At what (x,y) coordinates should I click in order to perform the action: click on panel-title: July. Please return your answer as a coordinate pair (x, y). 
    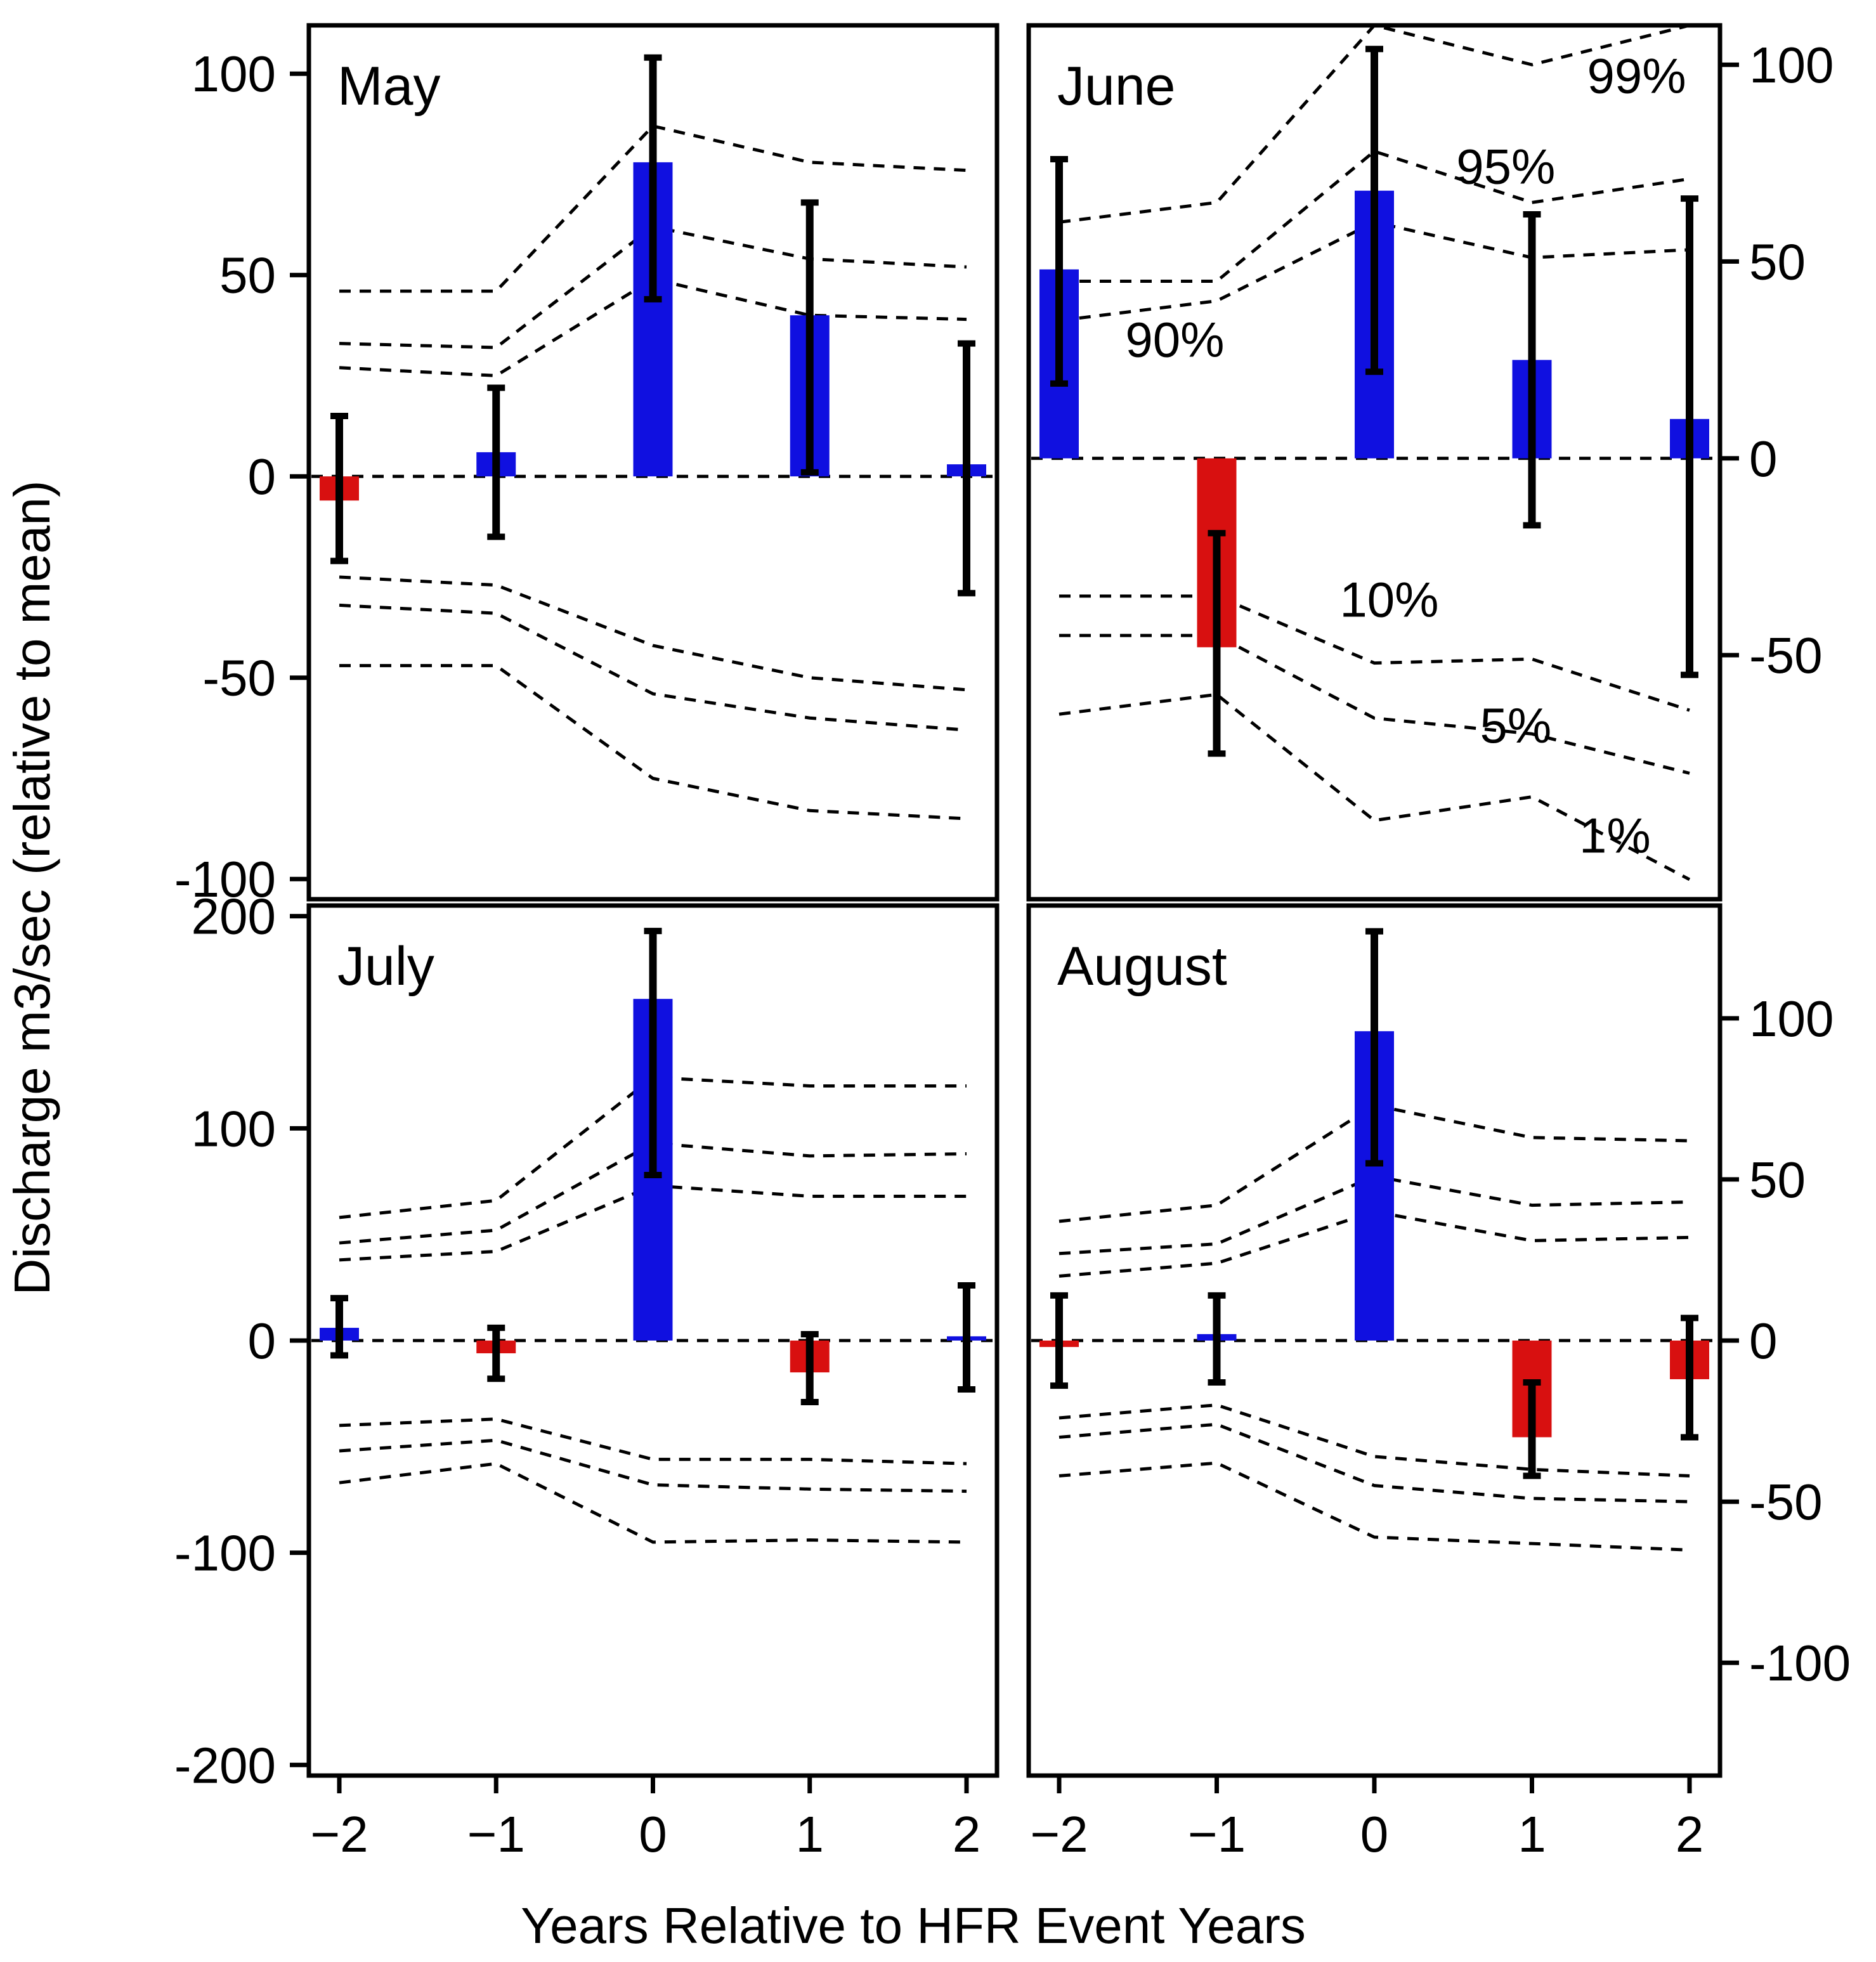
    Looking at the image, I should click on (385, 966).